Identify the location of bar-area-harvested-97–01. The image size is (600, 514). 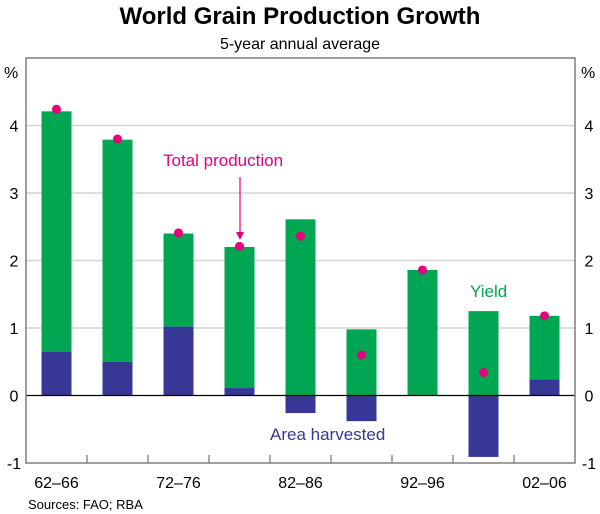
(483, 426).